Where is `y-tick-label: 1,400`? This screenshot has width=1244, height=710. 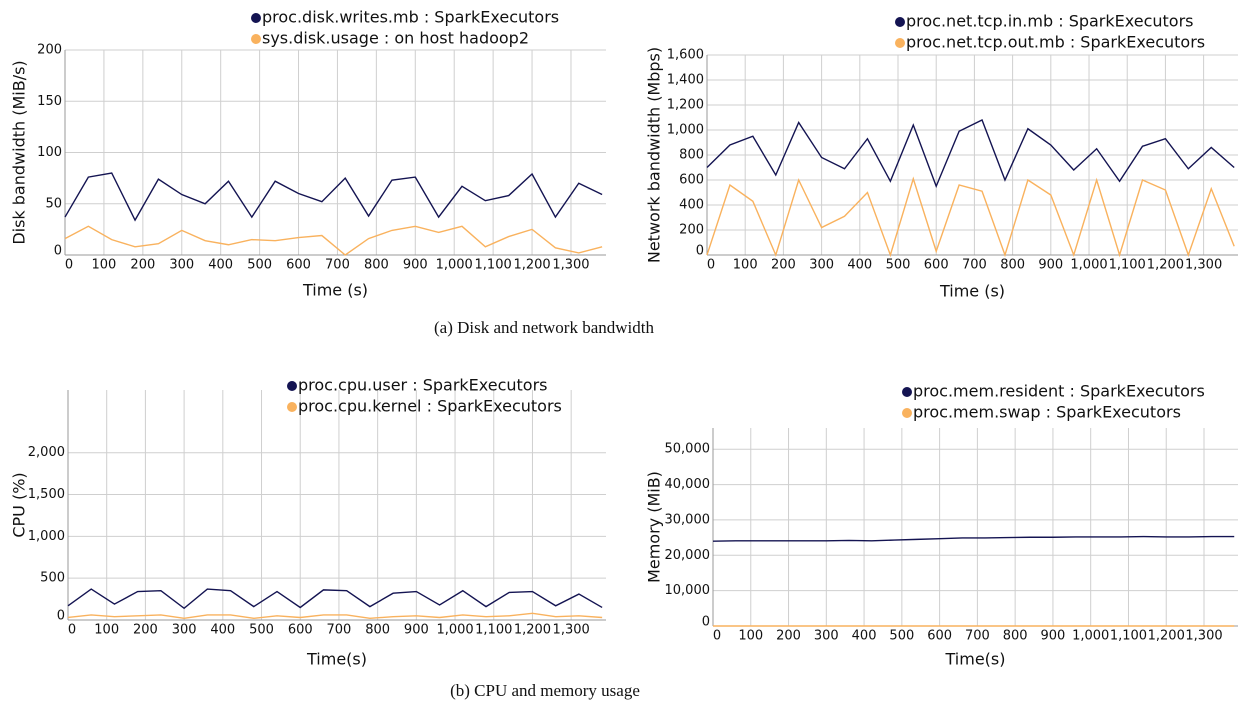 y-tick-label: 1,400 is located at coordinates (685, 80).